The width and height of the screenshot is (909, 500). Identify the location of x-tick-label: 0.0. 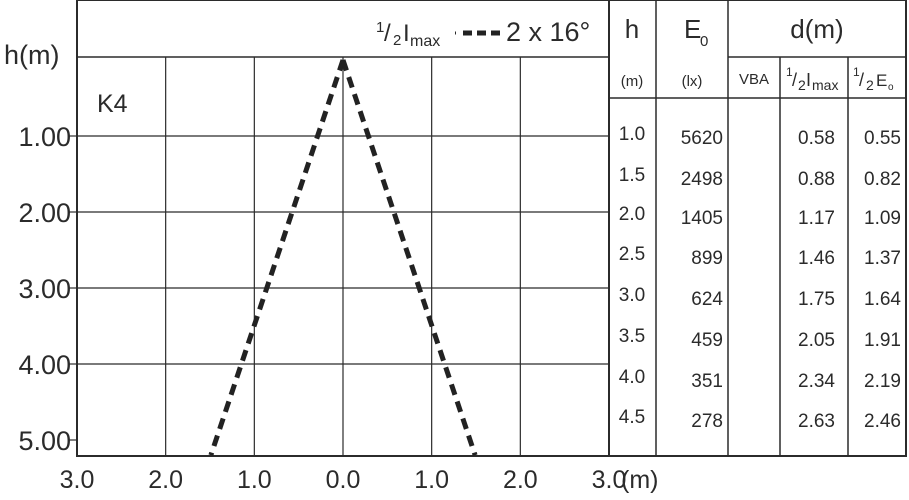
(343, 480).